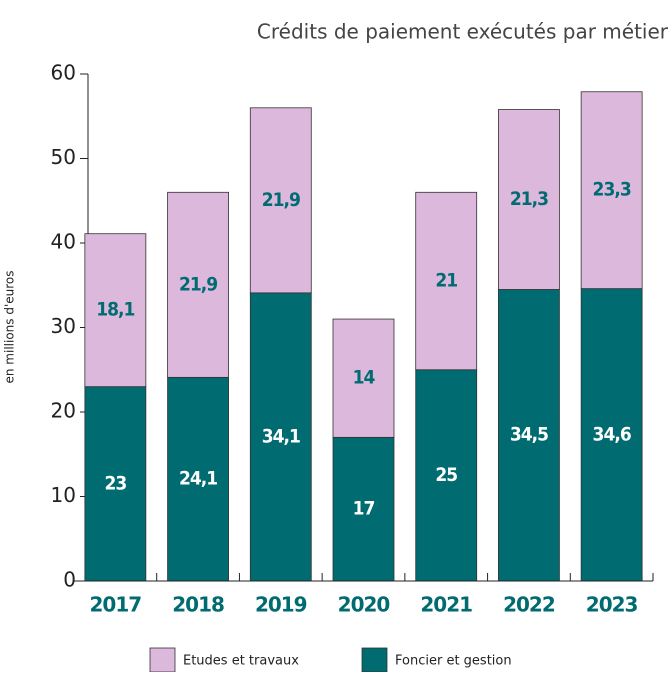  Describe the element at coordinates (63, 73) in the screenshot. I see `y-tick-label: 60` at that location.